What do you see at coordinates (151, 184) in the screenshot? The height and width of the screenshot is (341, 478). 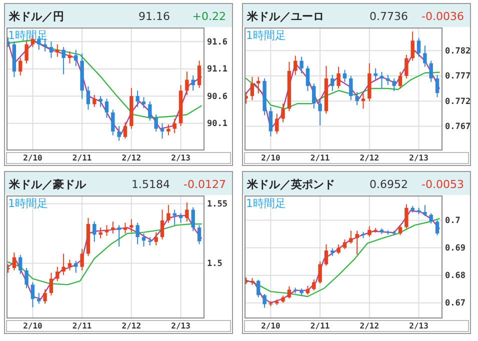 I see `text: 1.5184` at bounding box center [151, 184].